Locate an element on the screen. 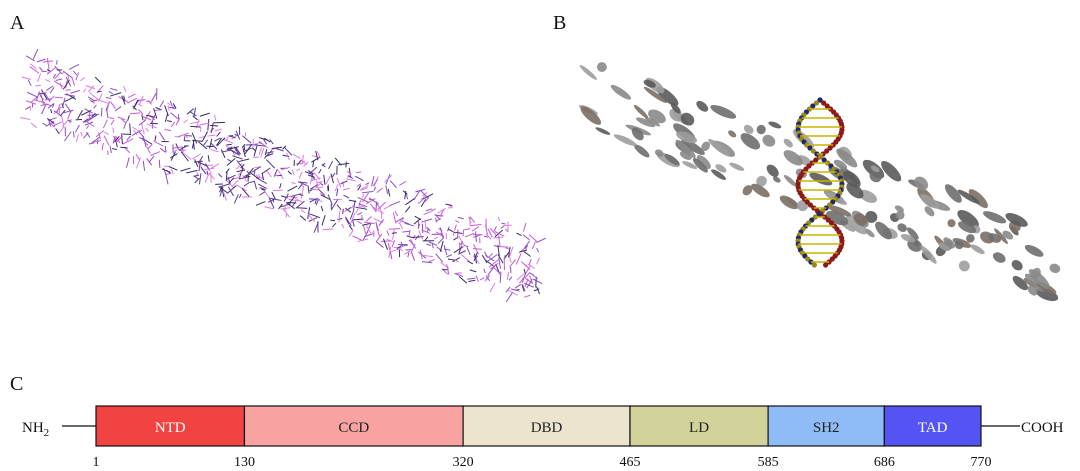  position-label: 320 is located at coordinates (463, 462).